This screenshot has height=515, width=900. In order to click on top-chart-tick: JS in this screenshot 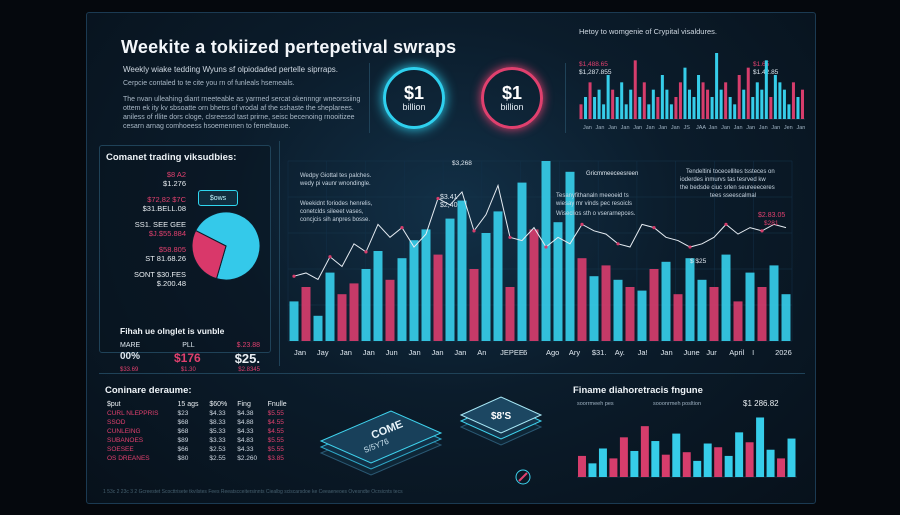, I will do `click(686, 128)`.